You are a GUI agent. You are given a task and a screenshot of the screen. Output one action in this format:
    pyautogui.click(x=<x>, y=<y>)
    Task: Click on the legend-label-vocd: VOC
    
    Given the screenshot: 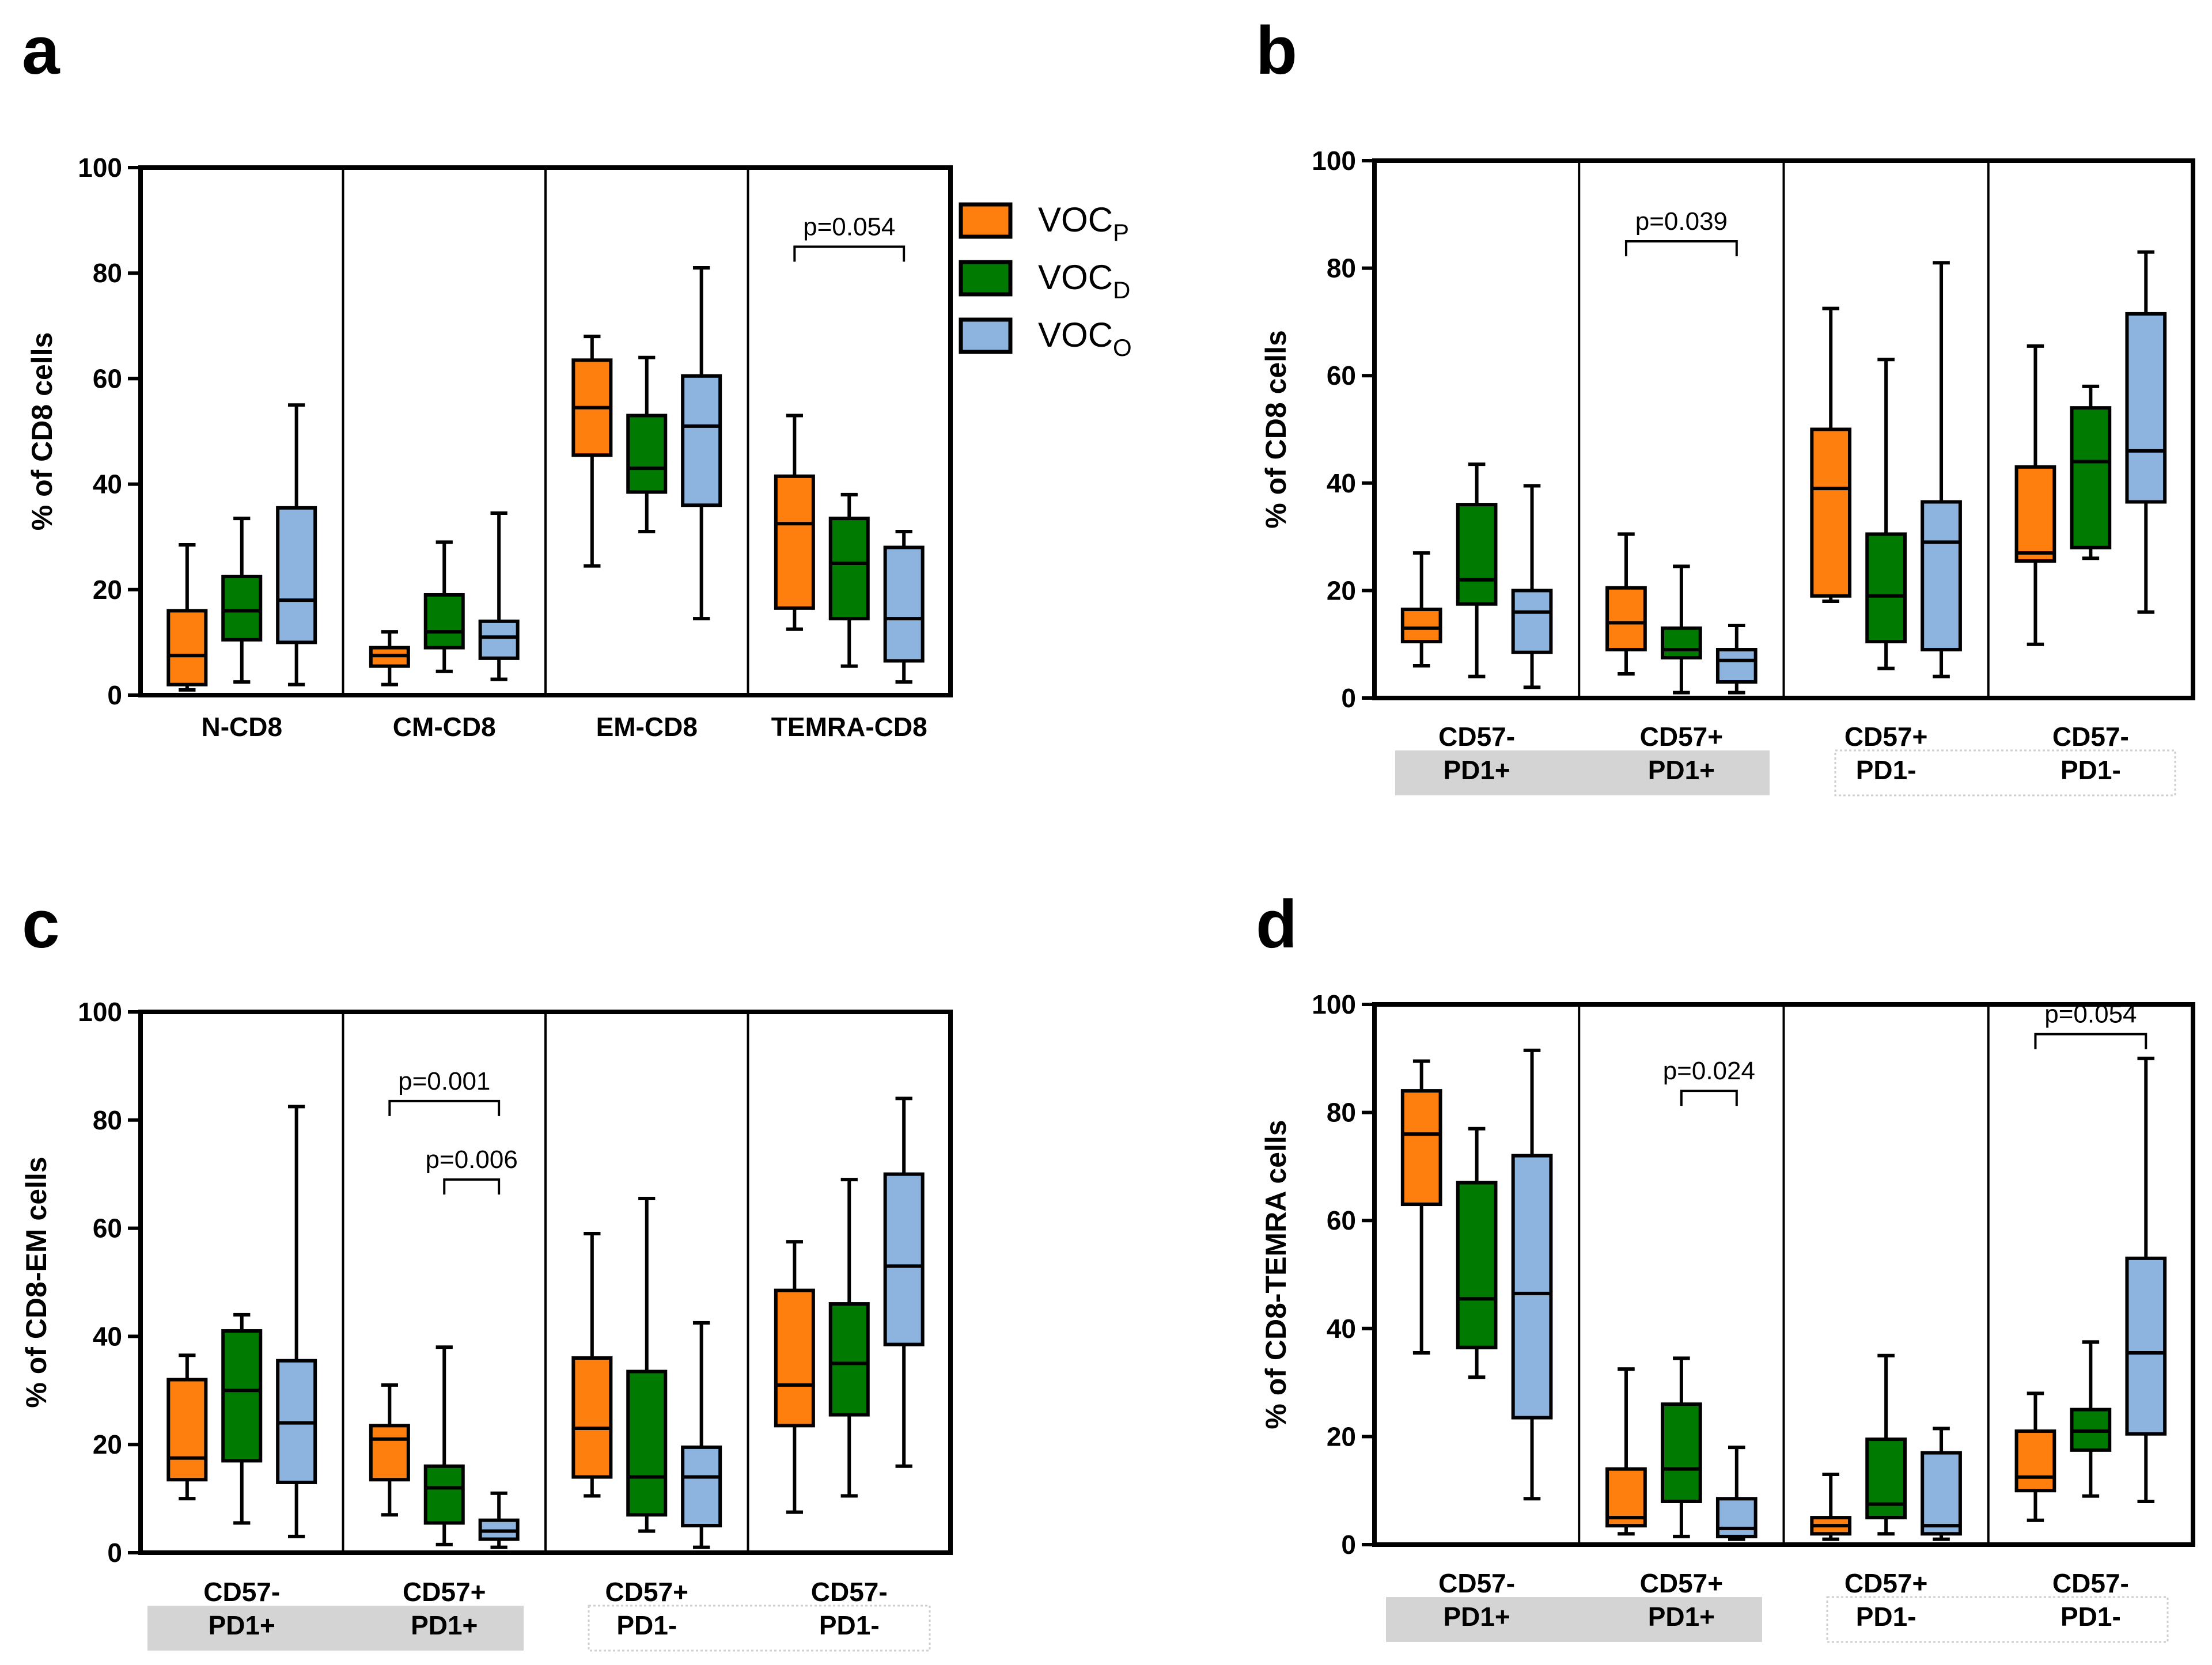 What is the action you would take?
    pyautogui.click(x=1075, y=277)
    